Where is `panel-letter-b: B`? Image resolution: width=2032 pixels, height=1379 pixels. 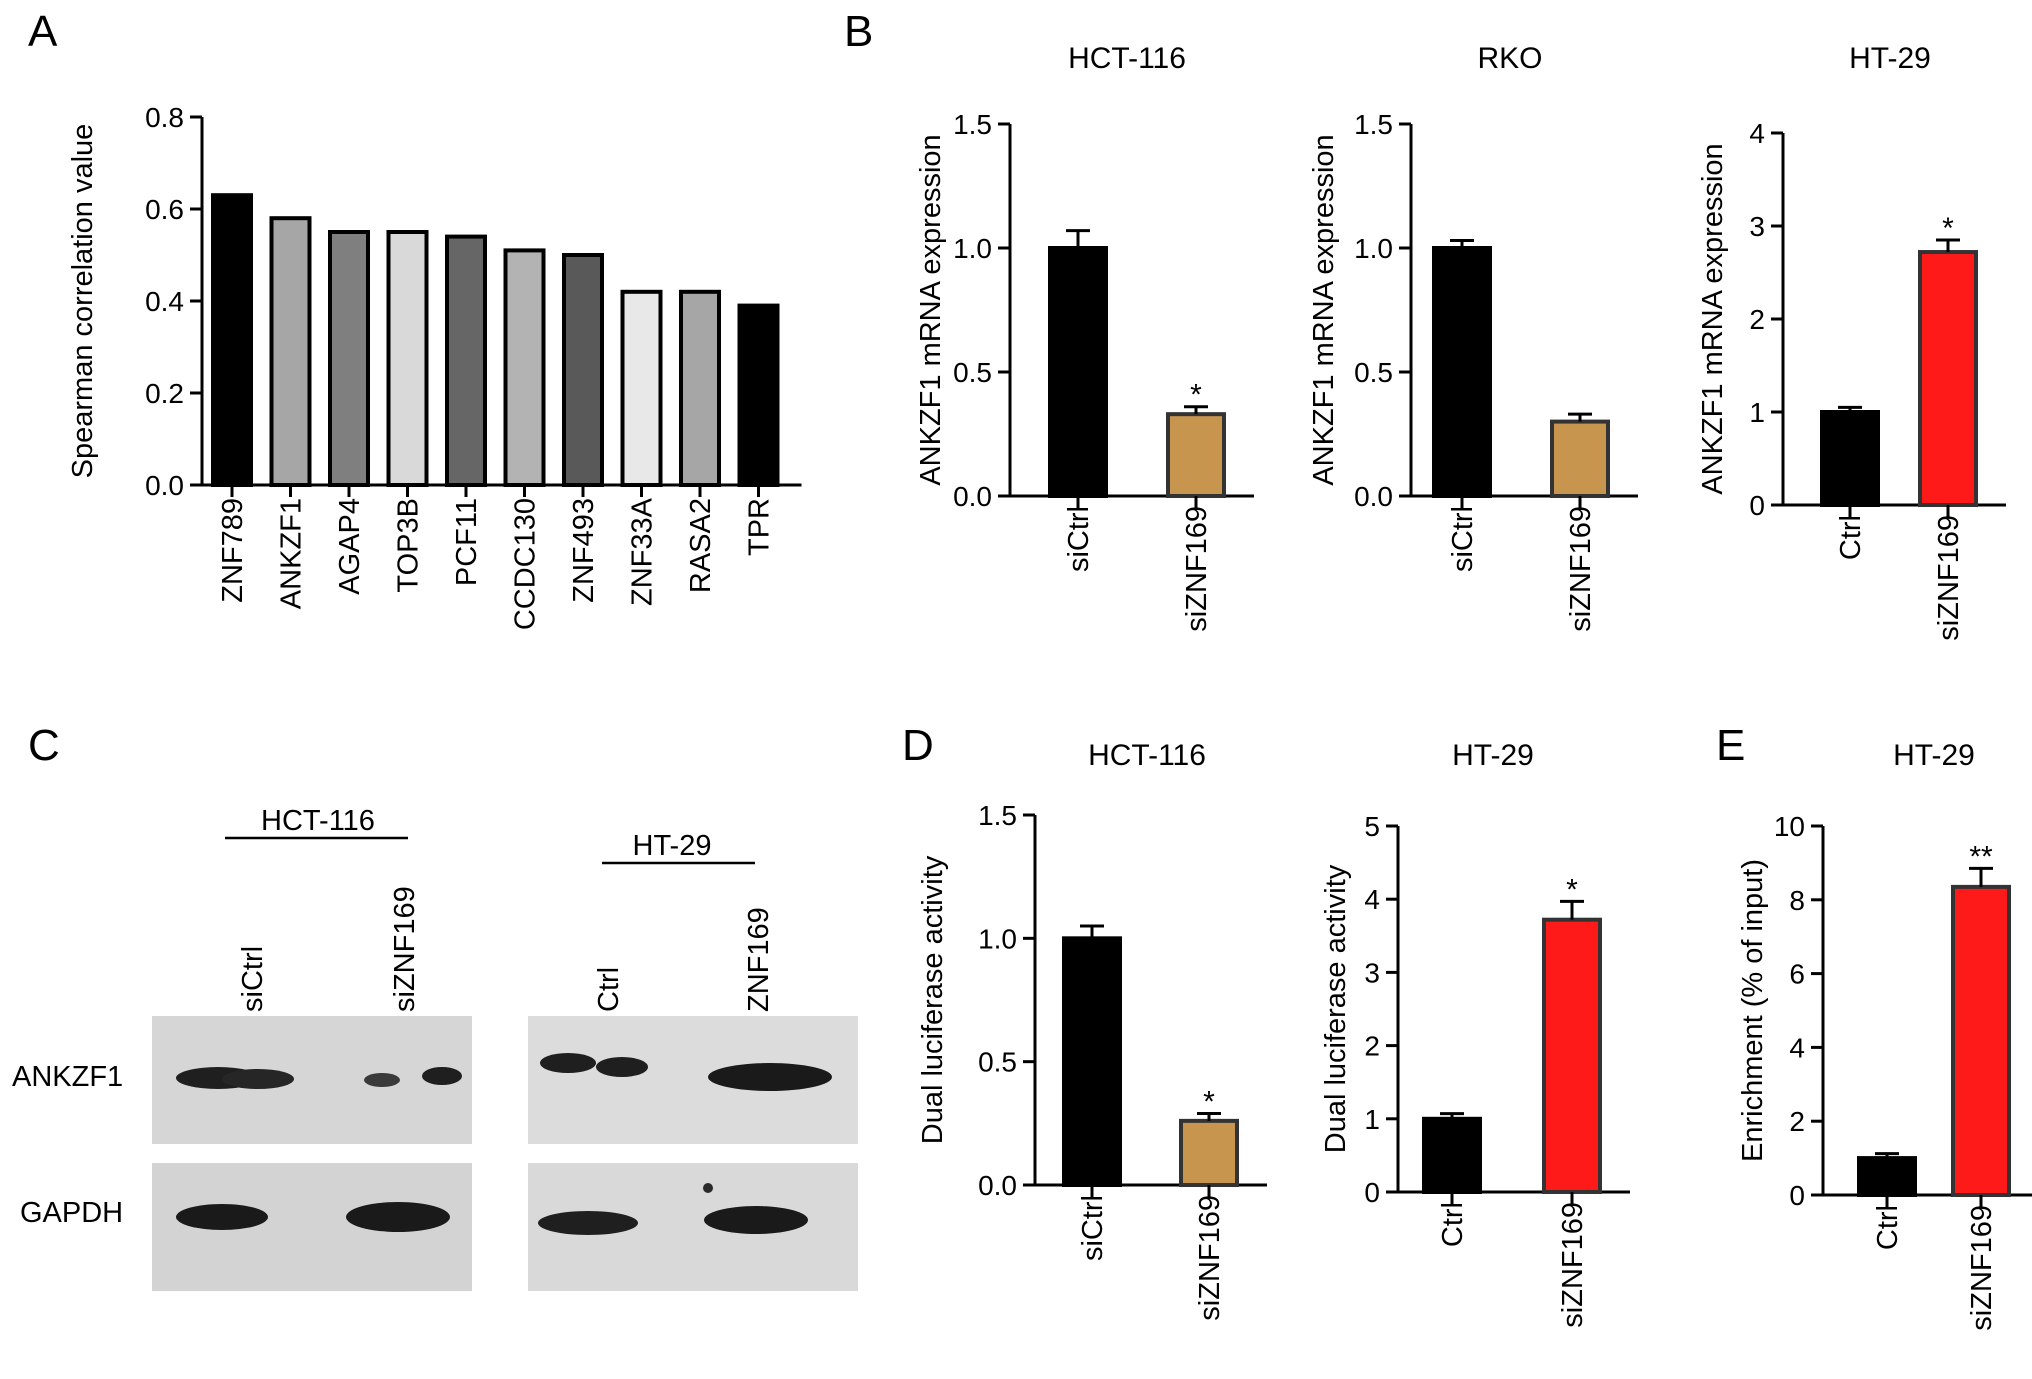
panel-letter-b: B is located at coordinates (858, 31).